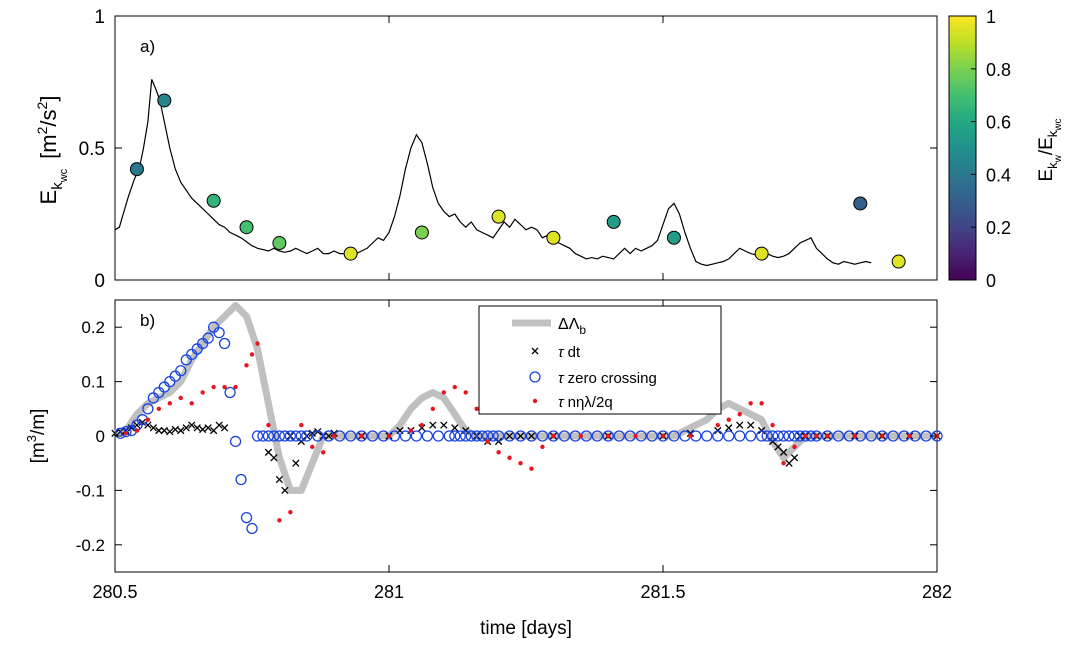  I want to click on colorbar-tick-label: 0.4, so click(998, 175).